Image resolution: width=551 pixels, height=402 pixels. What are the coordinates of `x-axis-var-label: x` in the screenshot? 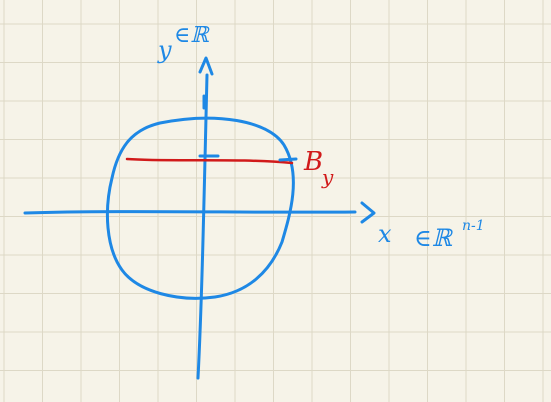 It's located at (385, 234).